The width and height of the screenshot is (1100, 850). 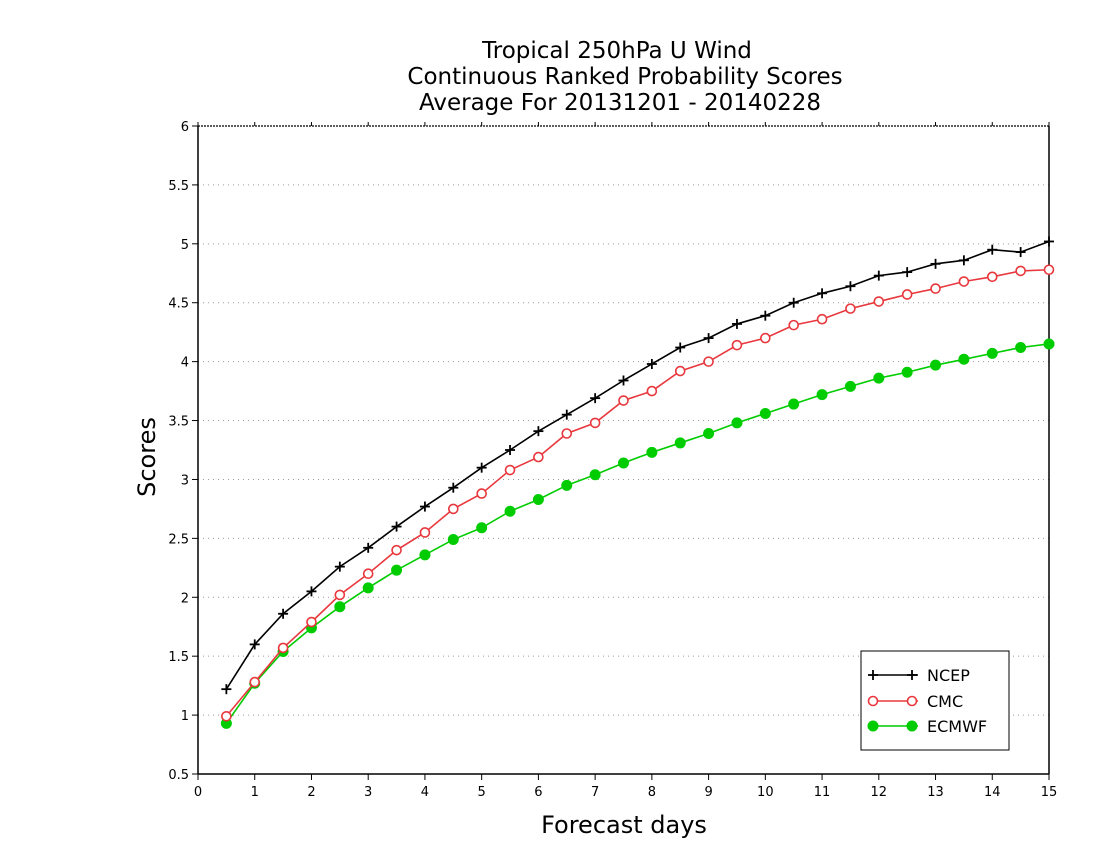 I want to click on y-tick-label: 3.5, so click(x=178, y=422).